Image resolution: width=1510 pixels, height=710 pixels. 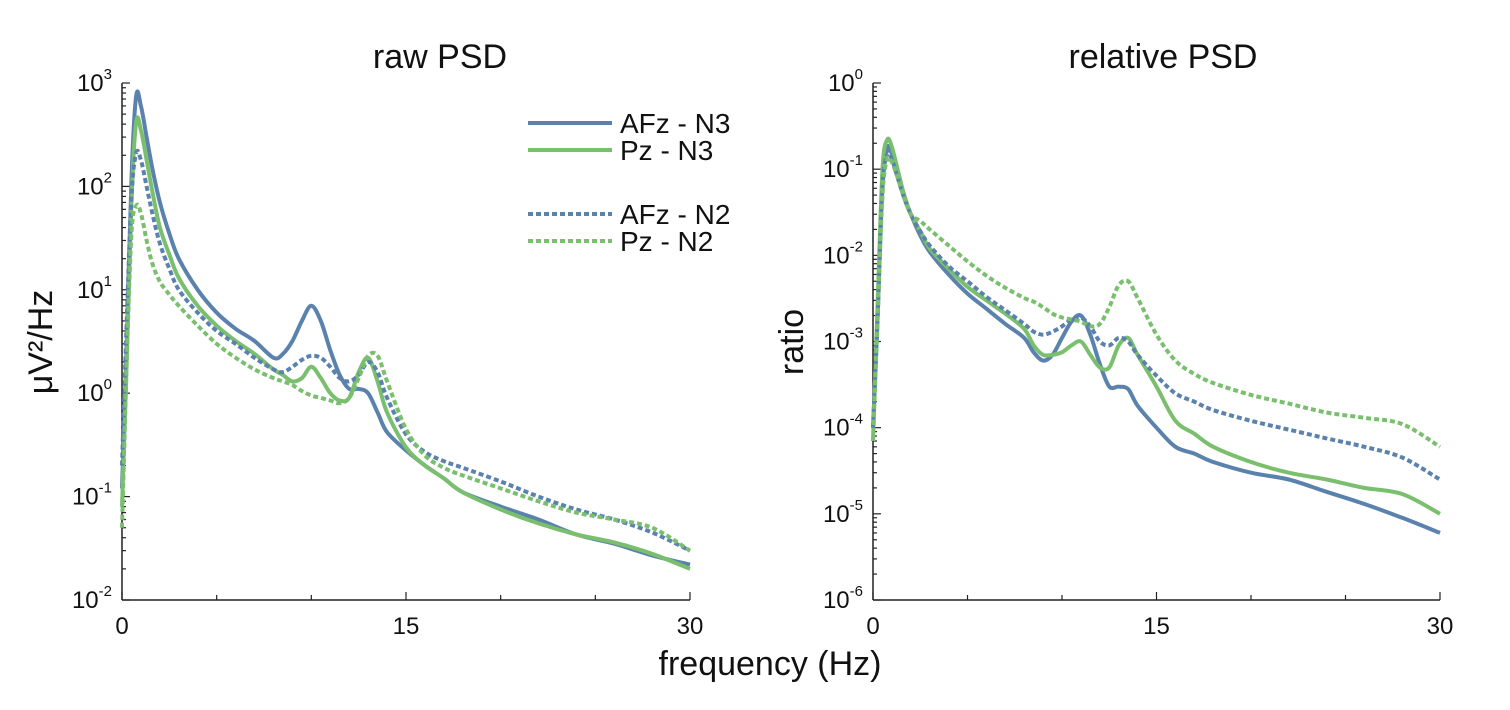 What do you see at coordinates (843, 598) in the screenshot?
I see `relative-psd-ytick-label: 10⁻⁶` at bounding box center [843, 598].